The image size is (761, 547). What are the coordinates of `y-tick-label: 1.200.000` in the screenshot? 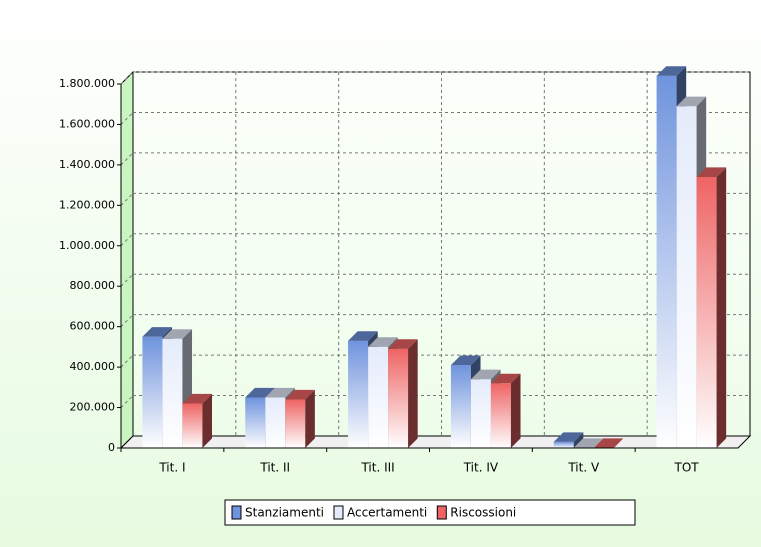 It's located at (87, 204).